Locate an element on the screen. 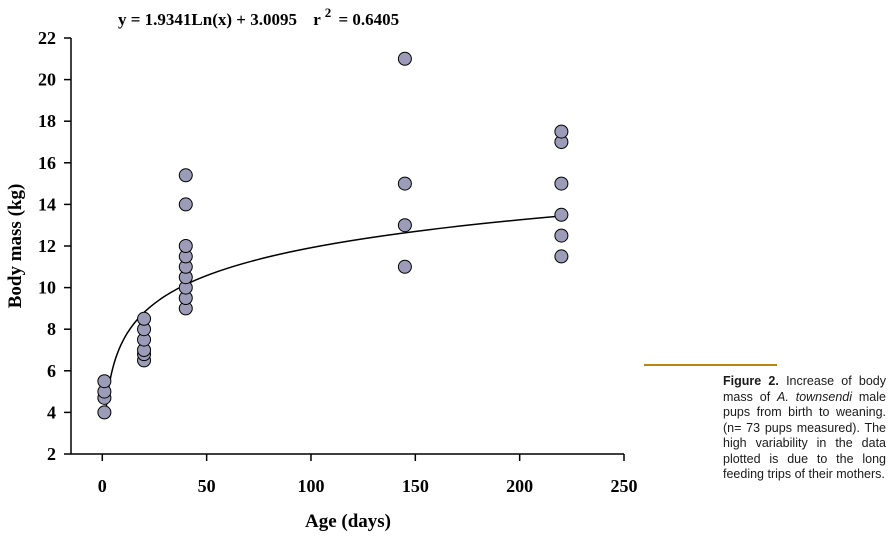  x-tick-label: 150 is located at coordinates (415, 486).